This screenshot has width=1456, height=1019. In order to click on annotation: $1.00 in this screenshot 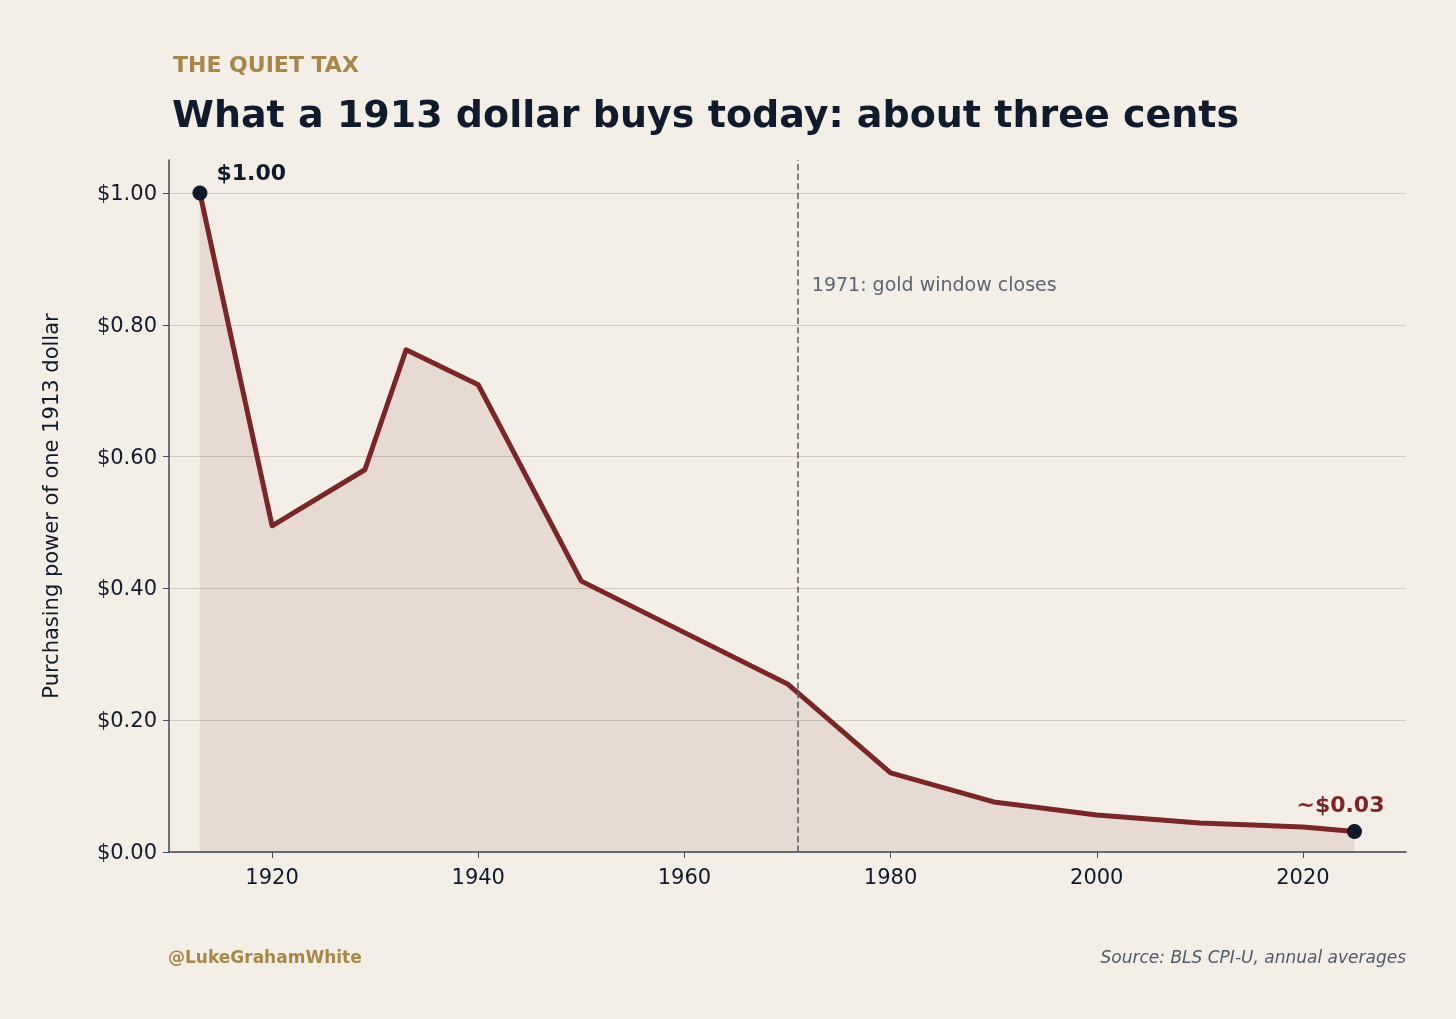, I will do `click(251, 173)`.